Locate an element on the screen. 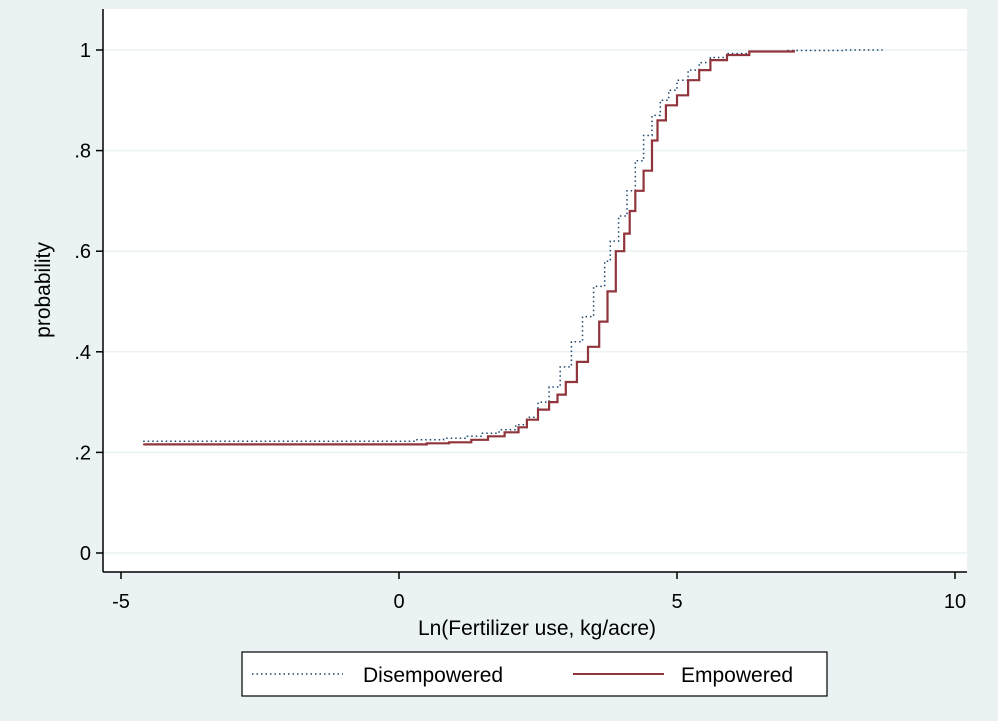  x-tick-label: 0 is located at coordinates (398, 602).